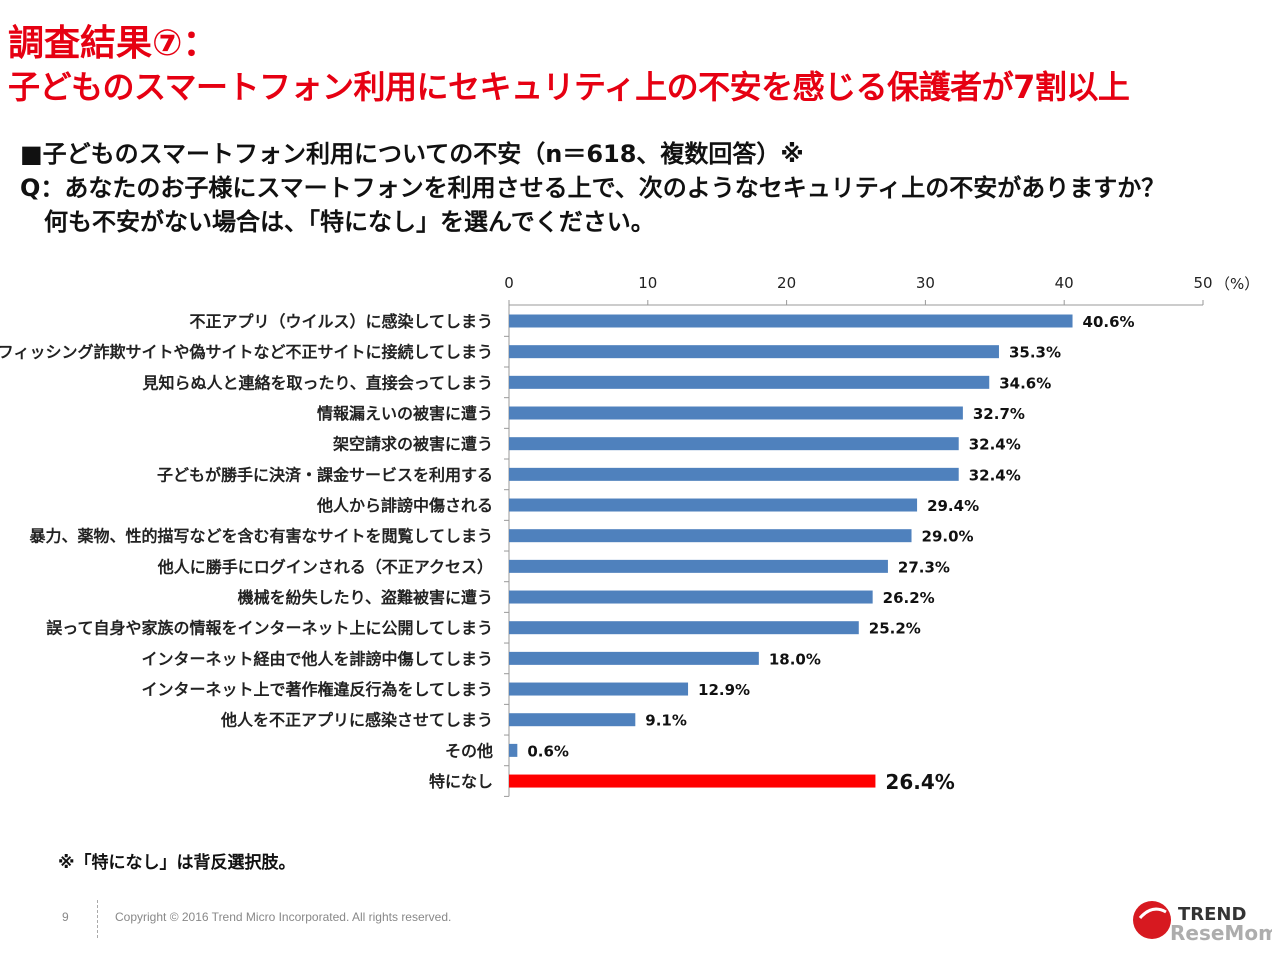  Describe the element at coordinates (317, 382) in the screenshot. I see `category-label: 見知らぬ人と連絡を取ったり、直接会ってしまう` at that location.